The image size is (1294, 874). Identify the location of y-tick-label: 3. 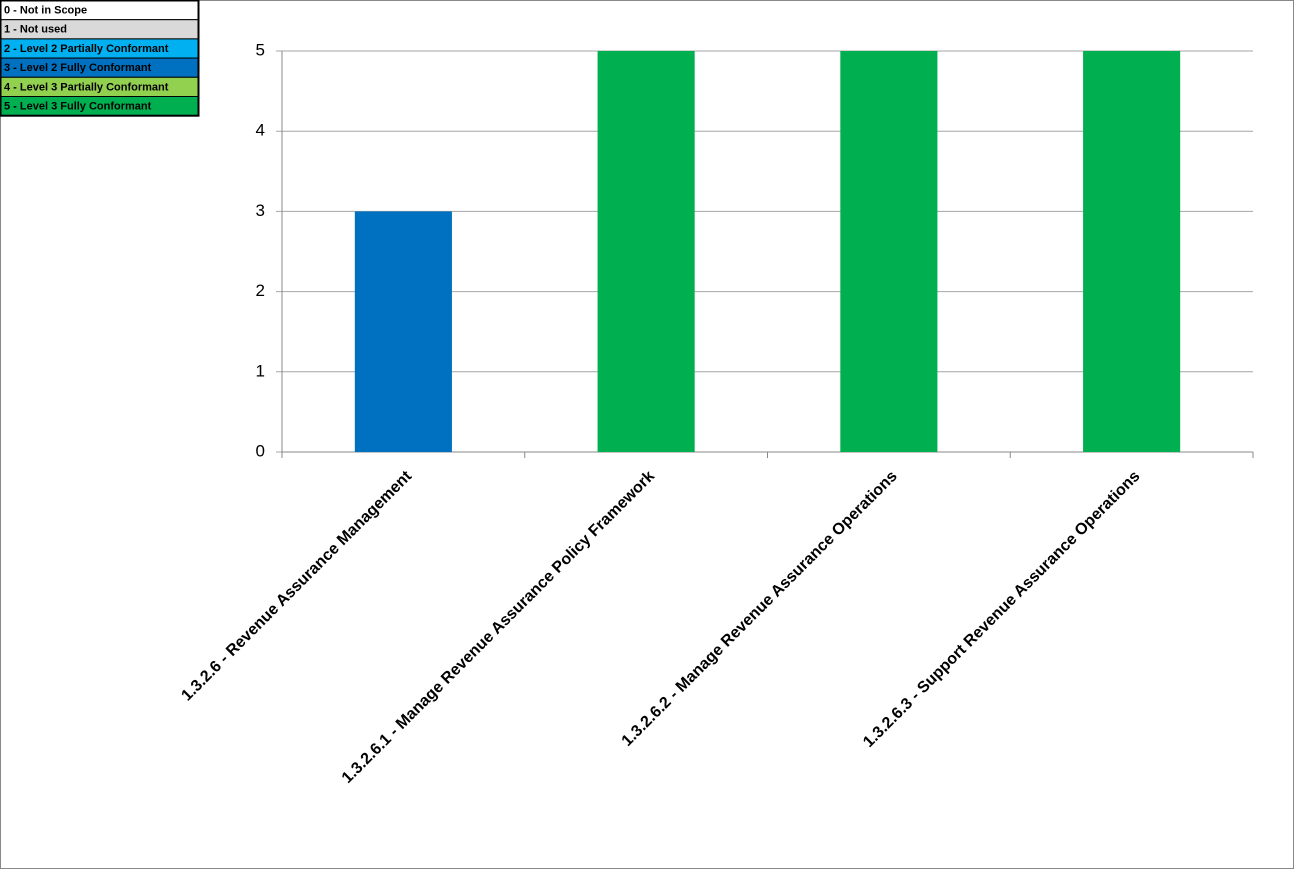
(260, 210).